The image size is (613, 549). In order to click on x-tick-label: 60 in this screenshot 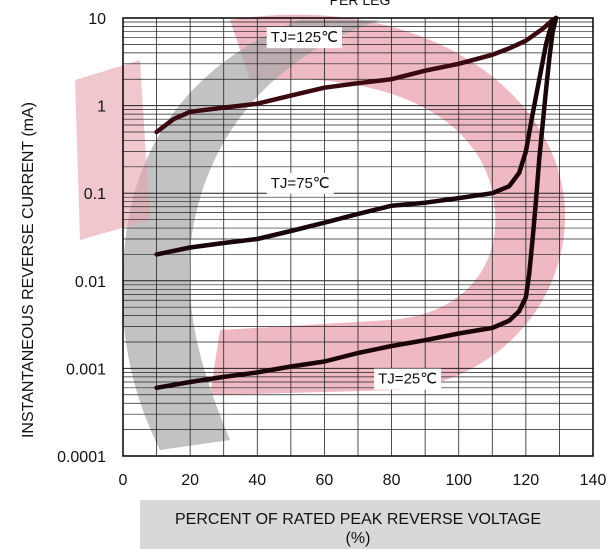, I will do `click(325, 480)`.